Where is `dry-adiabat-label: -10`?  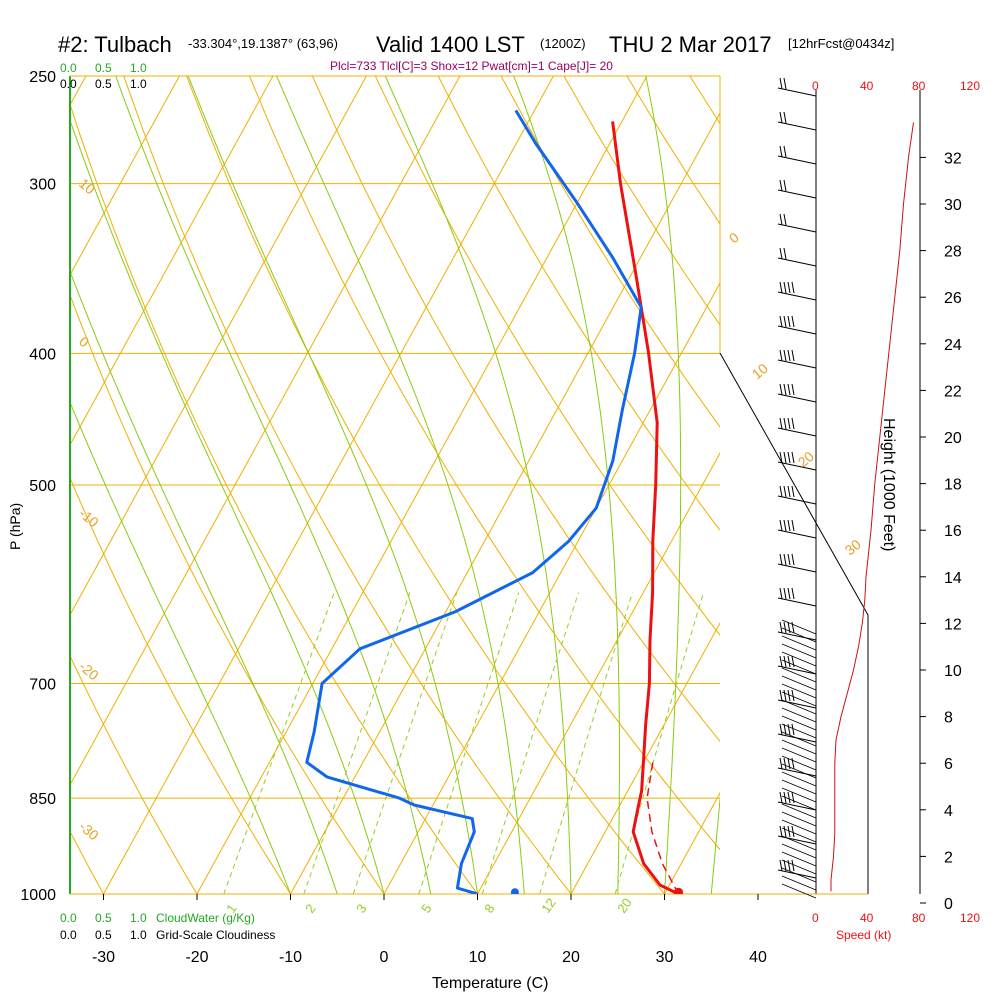
dry-adiabat-label: -10 is located at coordinates (89, 517).